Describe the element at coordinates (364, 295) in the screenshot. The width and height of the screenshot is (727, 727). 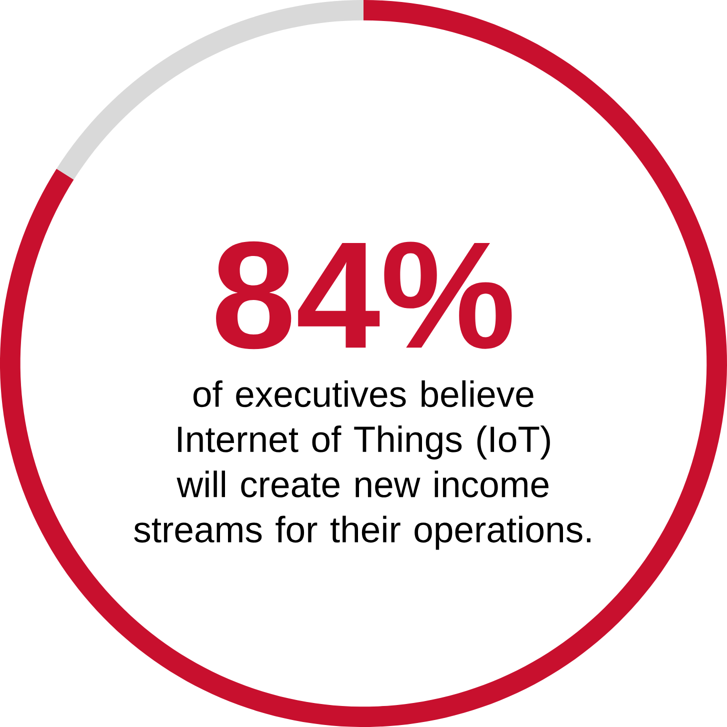
I see `data-label: 84%` at that location.